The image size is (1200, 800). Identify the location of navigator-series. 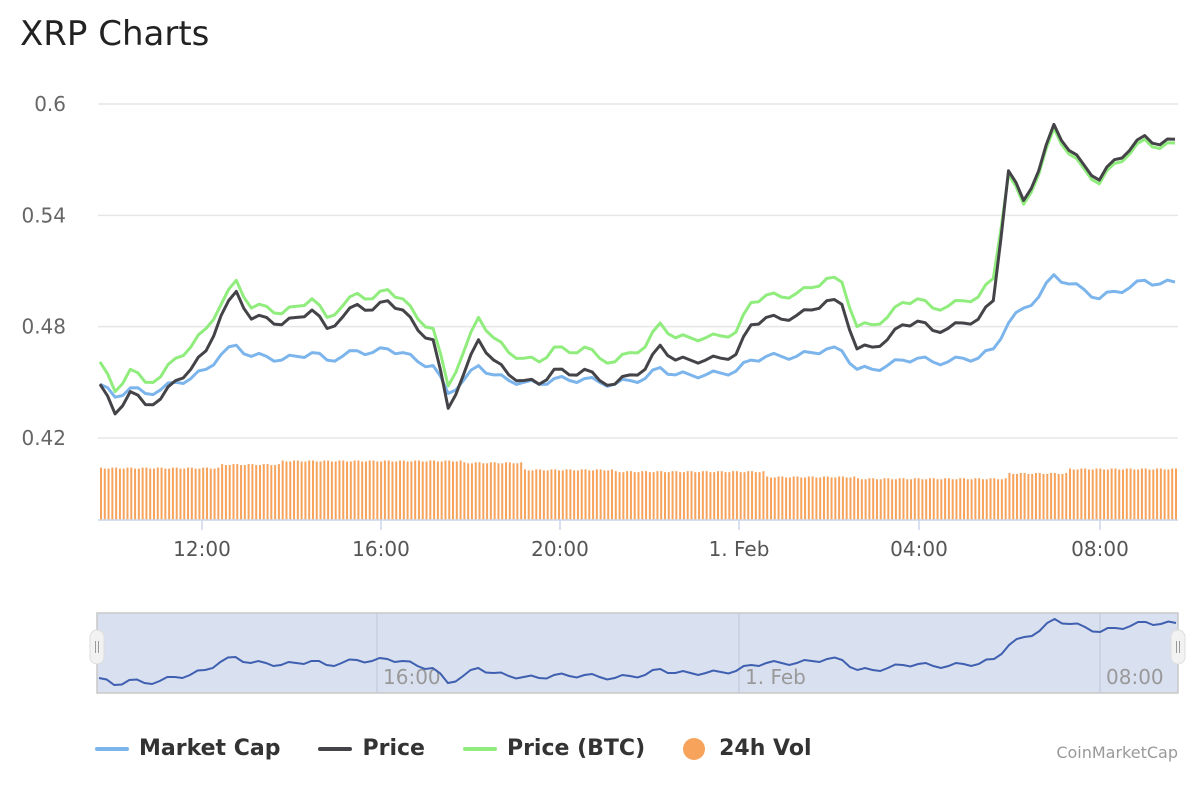
(637, 652).